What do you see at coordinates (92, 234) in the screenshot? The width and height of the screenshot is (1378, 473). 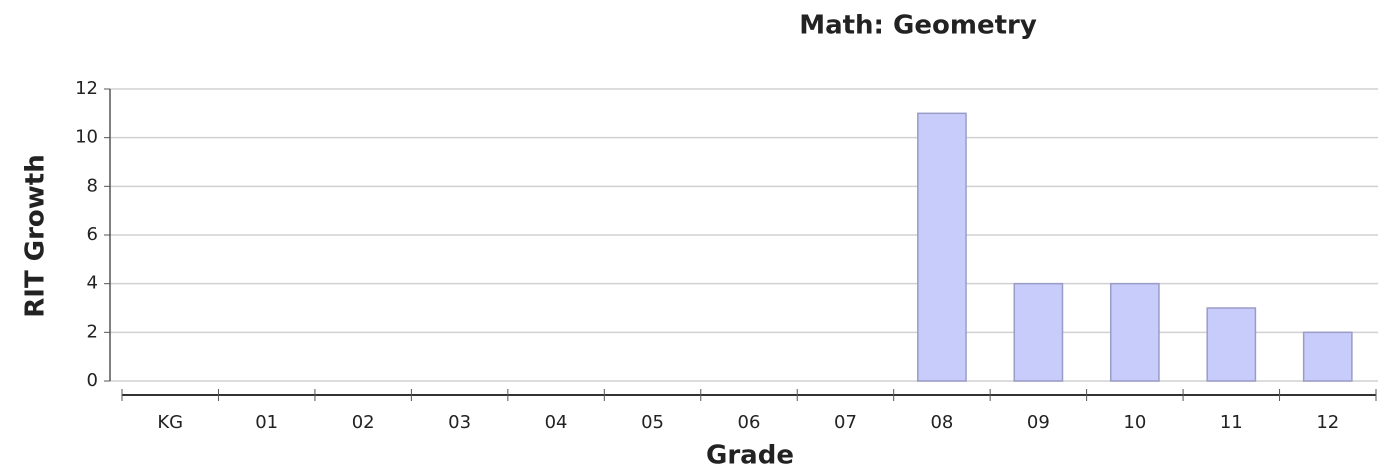 I see `y-tick-label: 6` at bounding box center [92, 234].